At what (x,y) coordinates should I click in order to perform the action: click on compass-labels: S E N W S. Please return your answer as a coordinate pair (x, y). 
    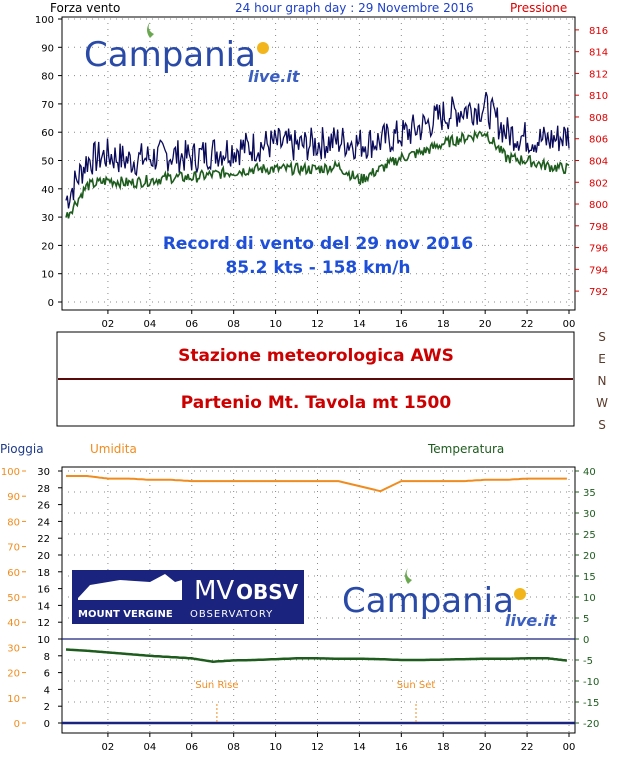
    Looking at the image, I should click on (602, 381).